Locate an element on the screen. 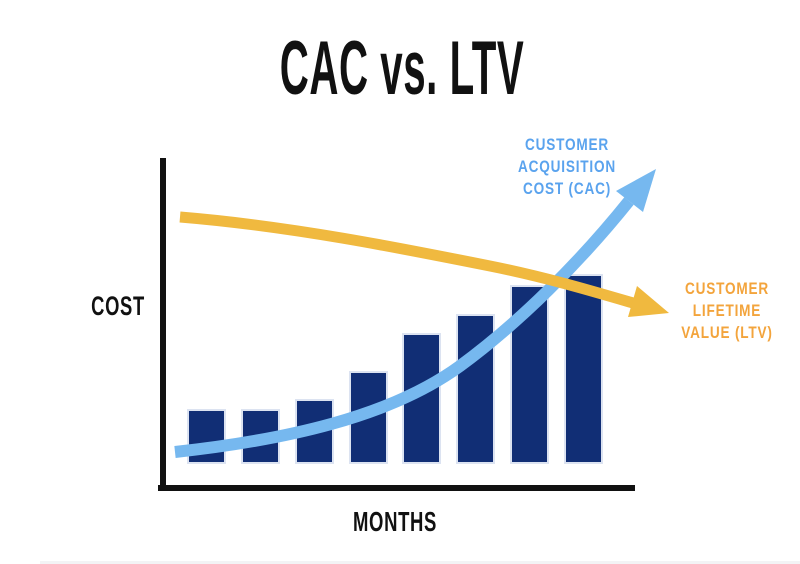 Image resolution: width=800 pixels, height=564 pixels. cac-arrowhead-icon is located at coordinates (636, 190).